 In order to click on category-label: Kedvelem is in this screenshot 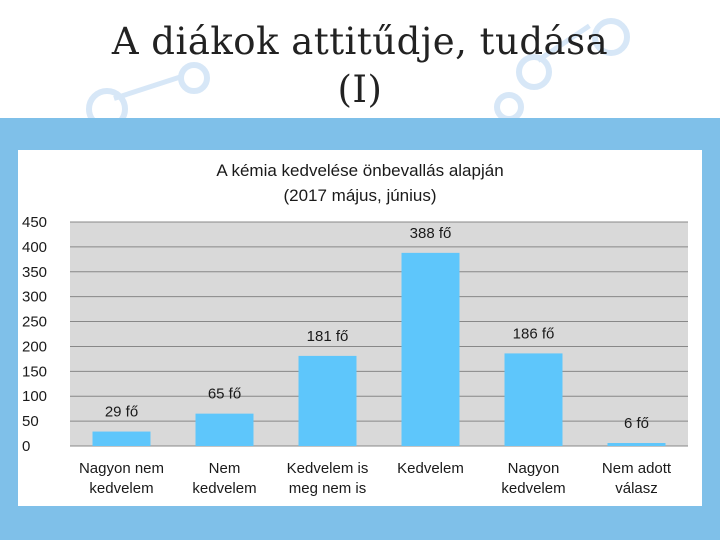, I will do `click(328, 468)`.